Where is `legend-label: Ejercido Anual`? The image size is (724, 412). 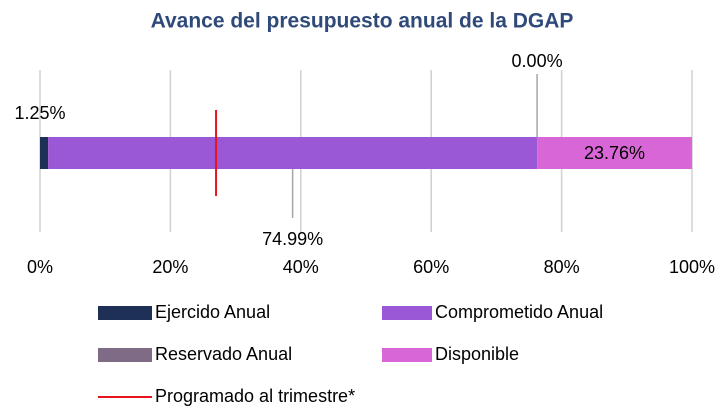 legend-label: Ejercido Anual is located at coordinates (212, 312).